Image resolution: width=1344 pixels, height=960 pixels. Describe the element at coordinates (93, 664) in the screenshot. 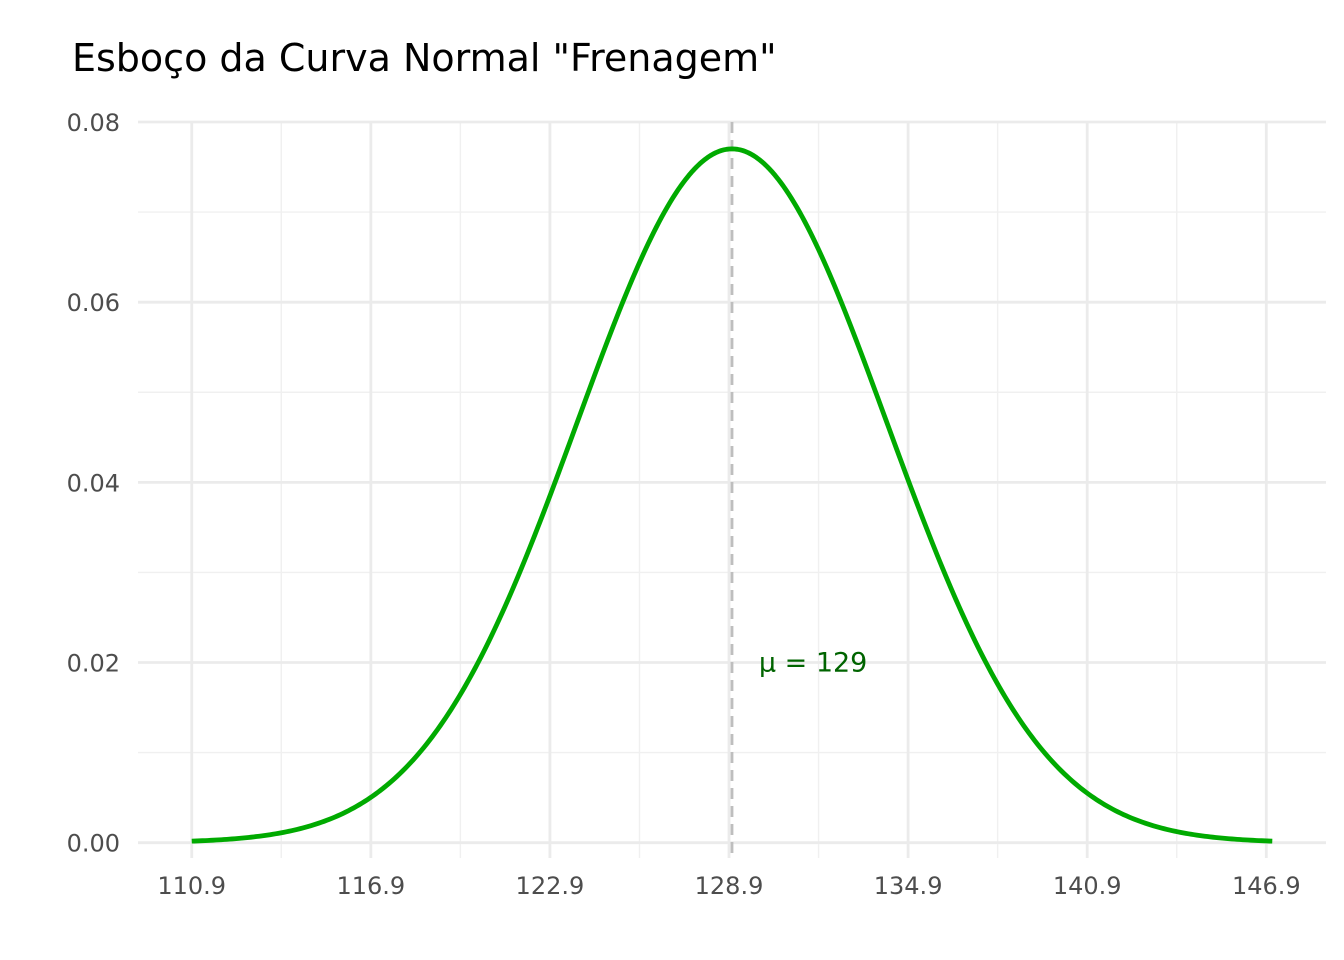

I see `y-tick-label: 0.02` at that location.